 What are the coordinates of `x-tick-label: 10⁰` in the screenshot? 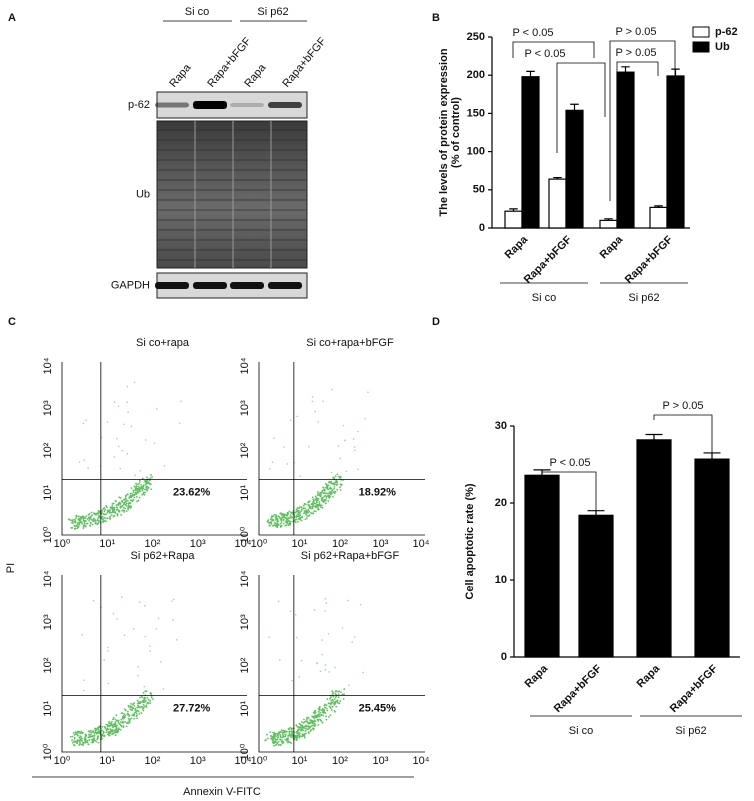 It's located at (62, 761).